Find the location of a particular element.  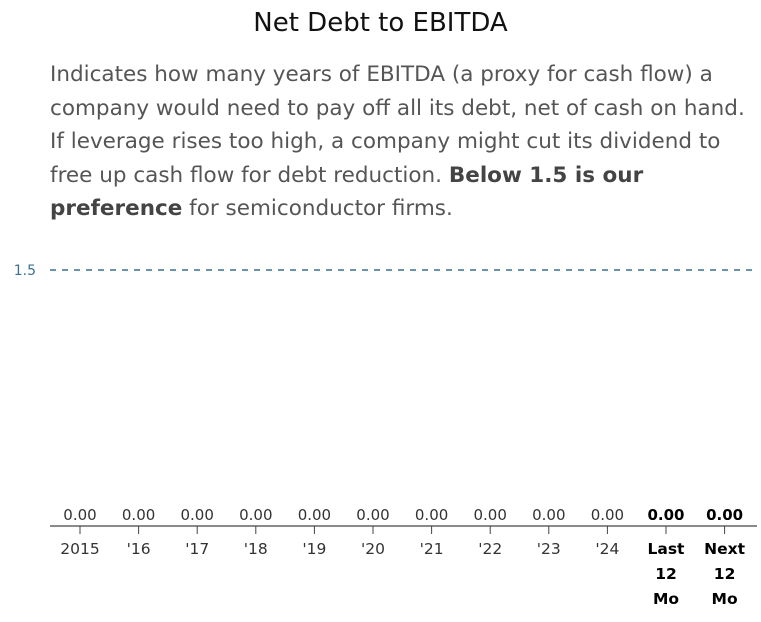

chart-title: Net Debt to EBITDA is located at coordinates (380, 23).